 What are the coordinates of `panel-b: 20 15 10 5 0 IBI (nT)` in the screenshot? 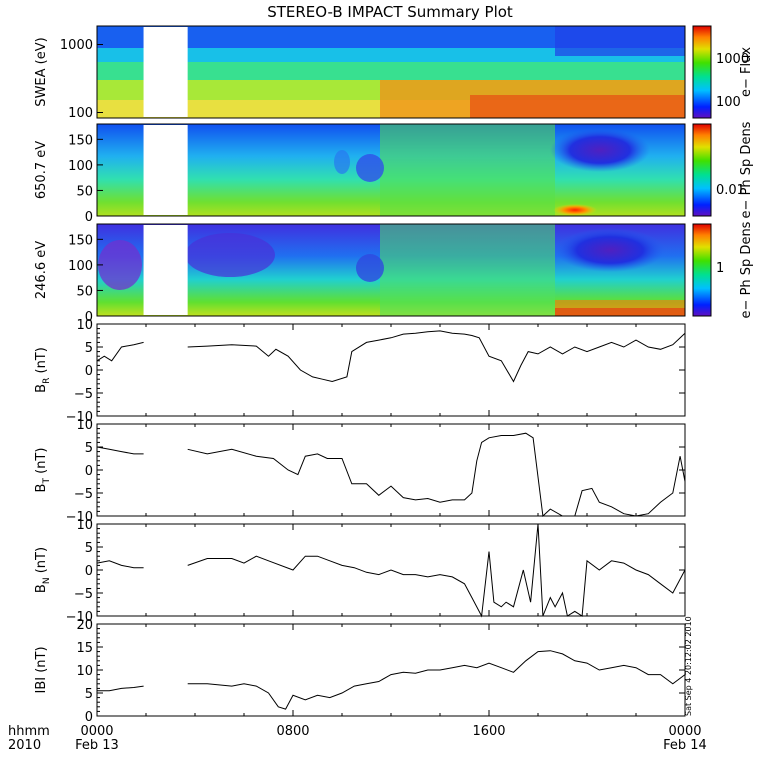 It's located at (360, 671).